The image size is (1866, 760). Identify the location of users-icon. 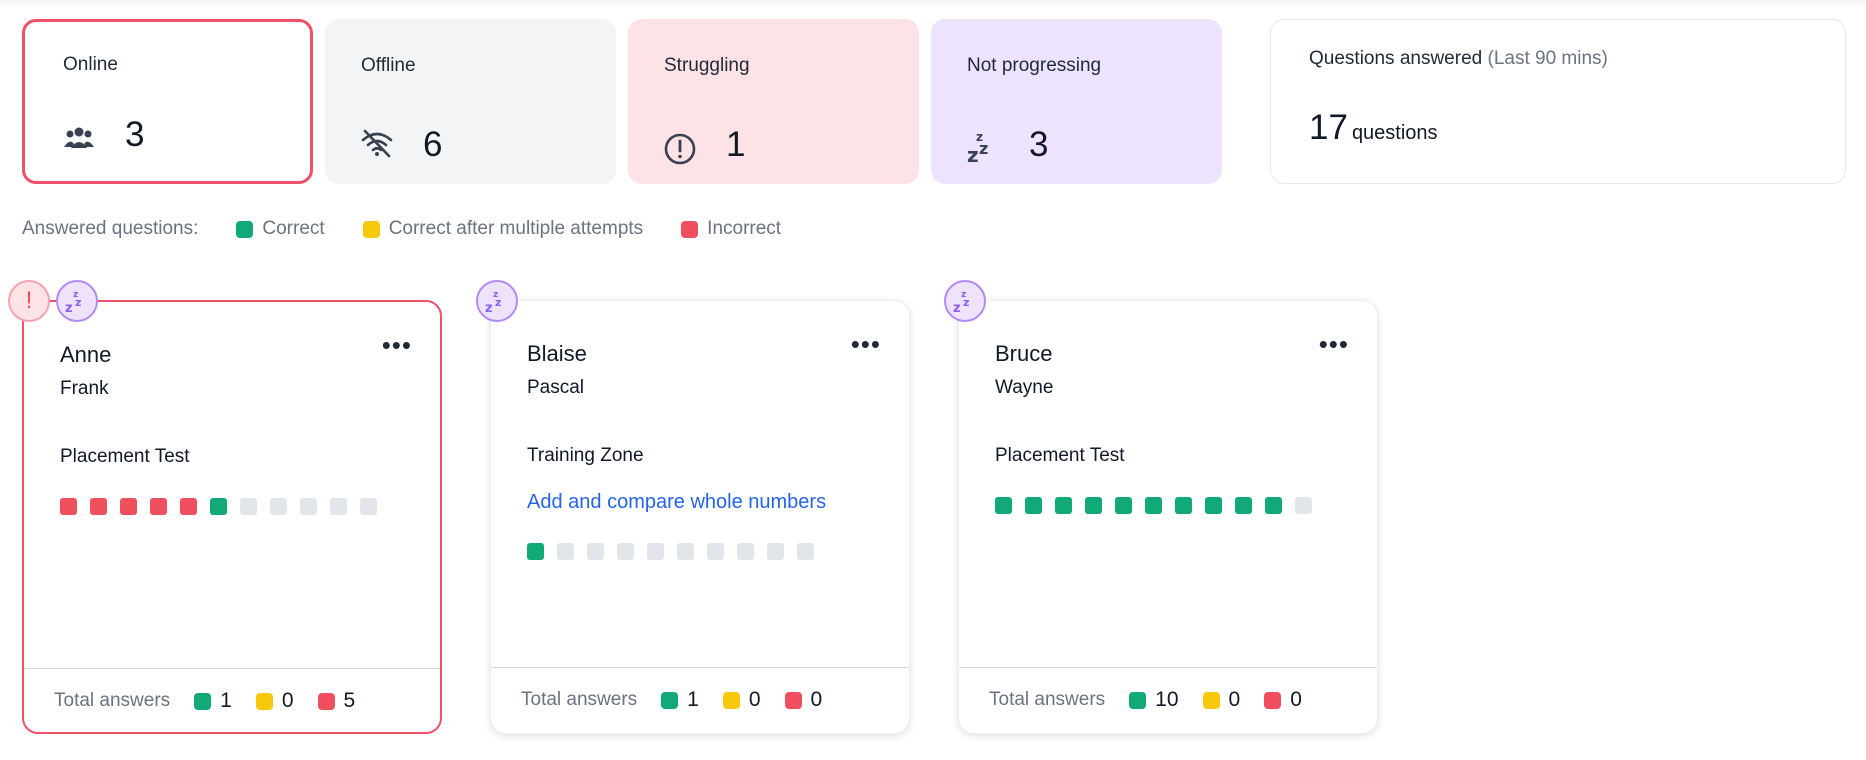
(79, 137).